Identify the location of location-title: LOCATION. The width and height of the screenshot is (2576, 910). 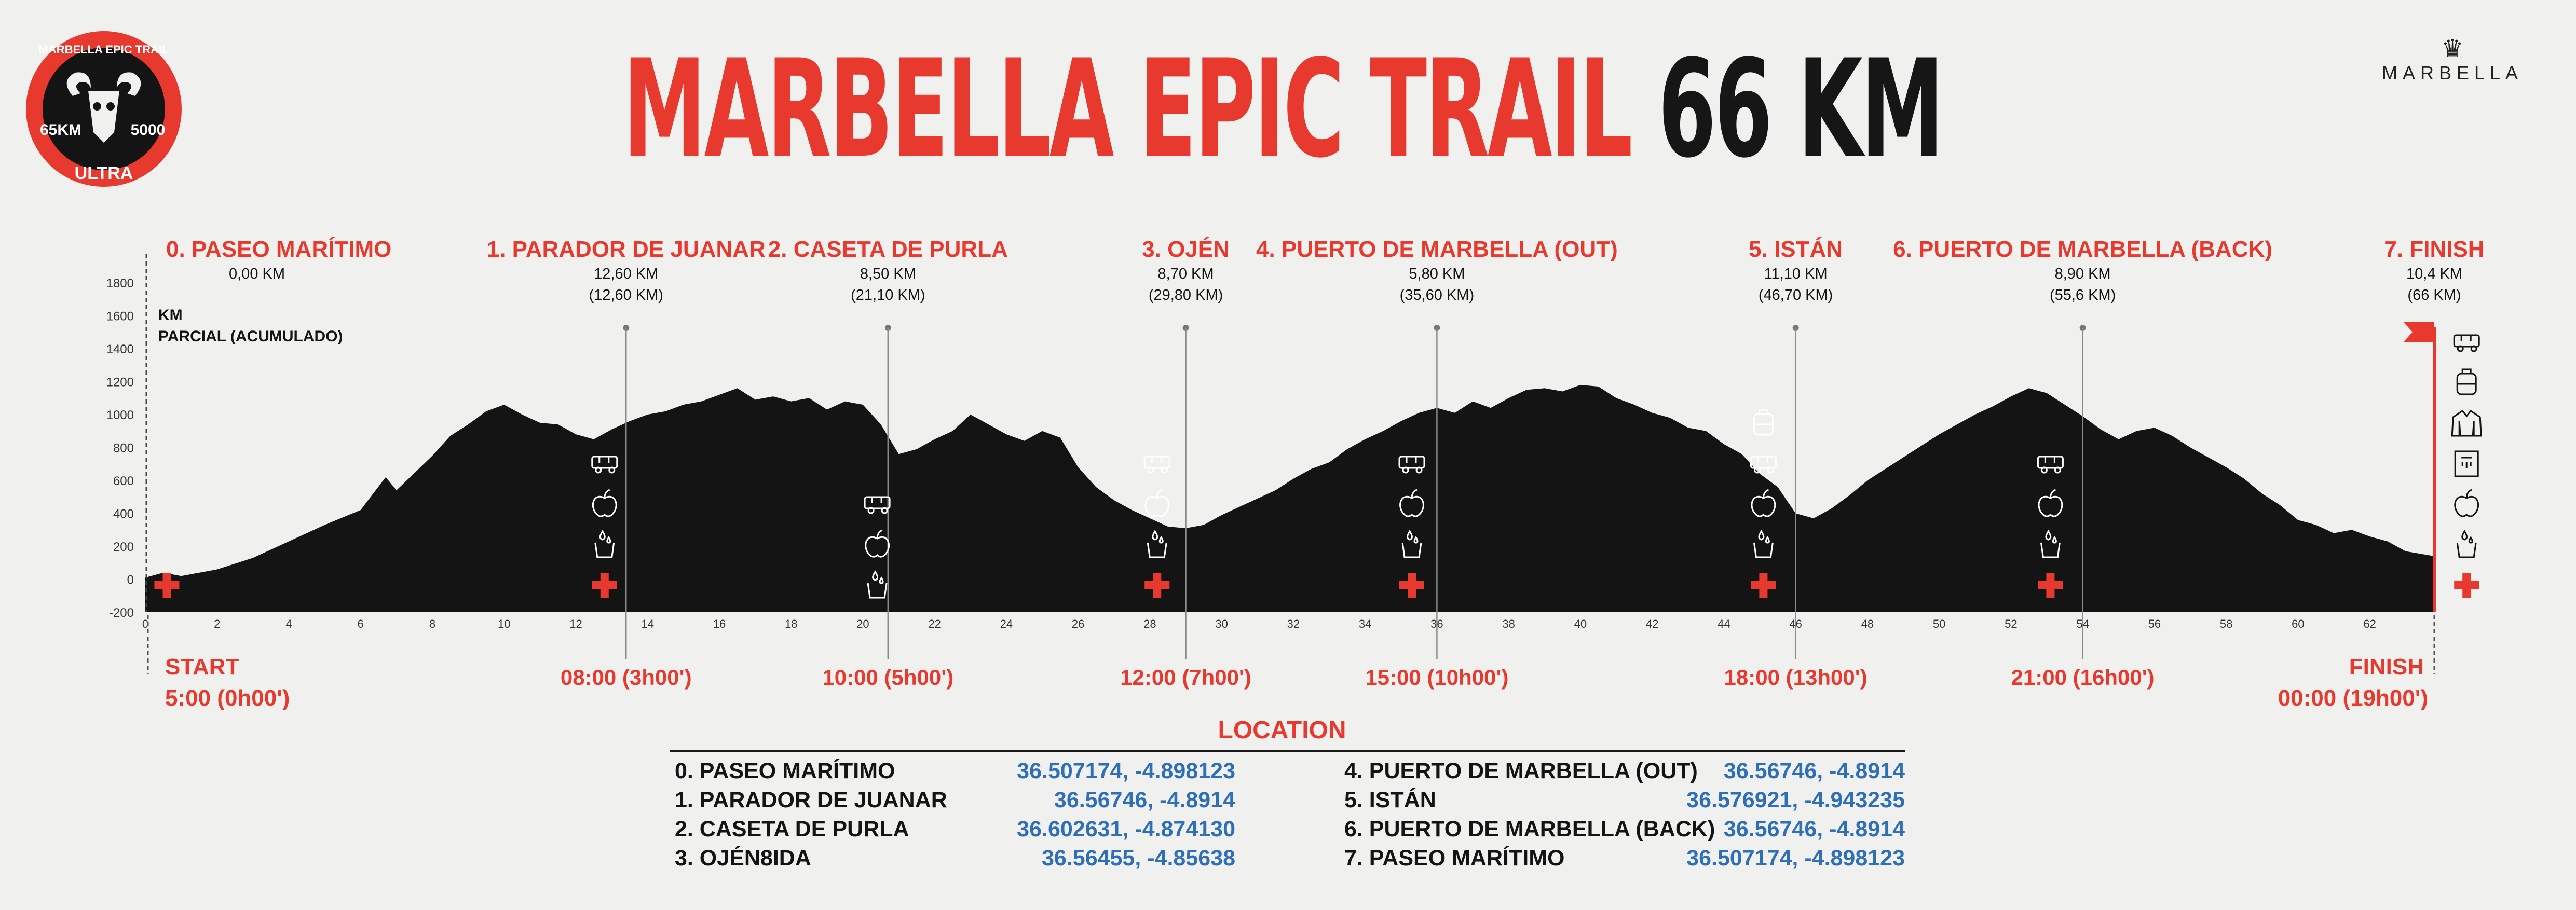
(1282, 730).